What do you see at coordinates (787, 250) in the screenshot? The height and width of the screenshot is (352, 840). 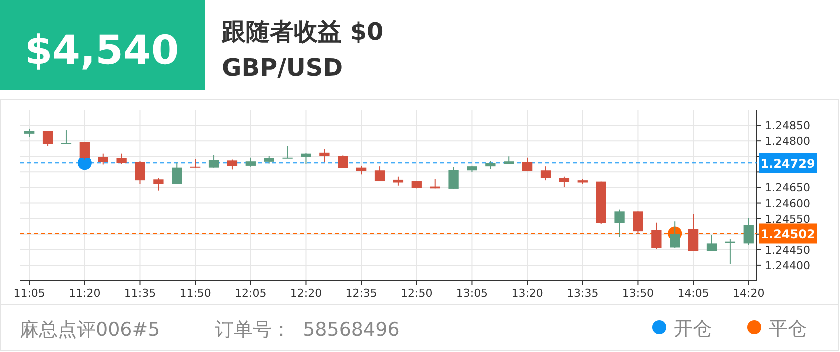 I see `y-tick-label: 1.24450` at bounding box center [787, 250].